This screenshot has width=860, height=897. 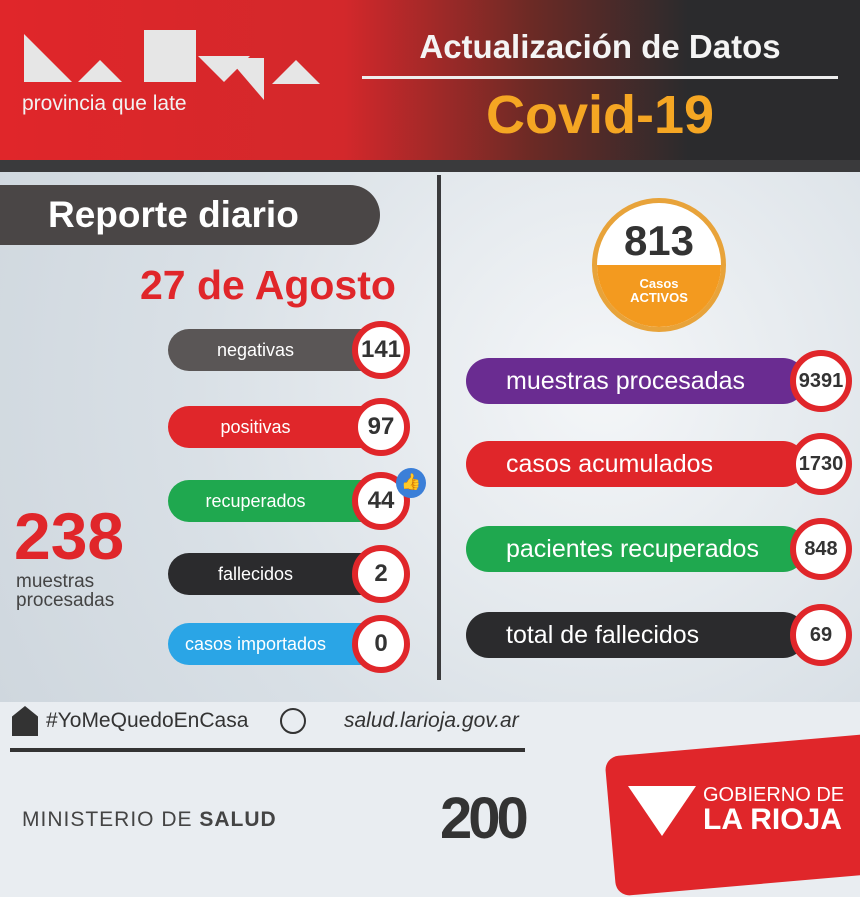 I want to click on stat-pill-positivas: positivas, so click(x=275, y=427).